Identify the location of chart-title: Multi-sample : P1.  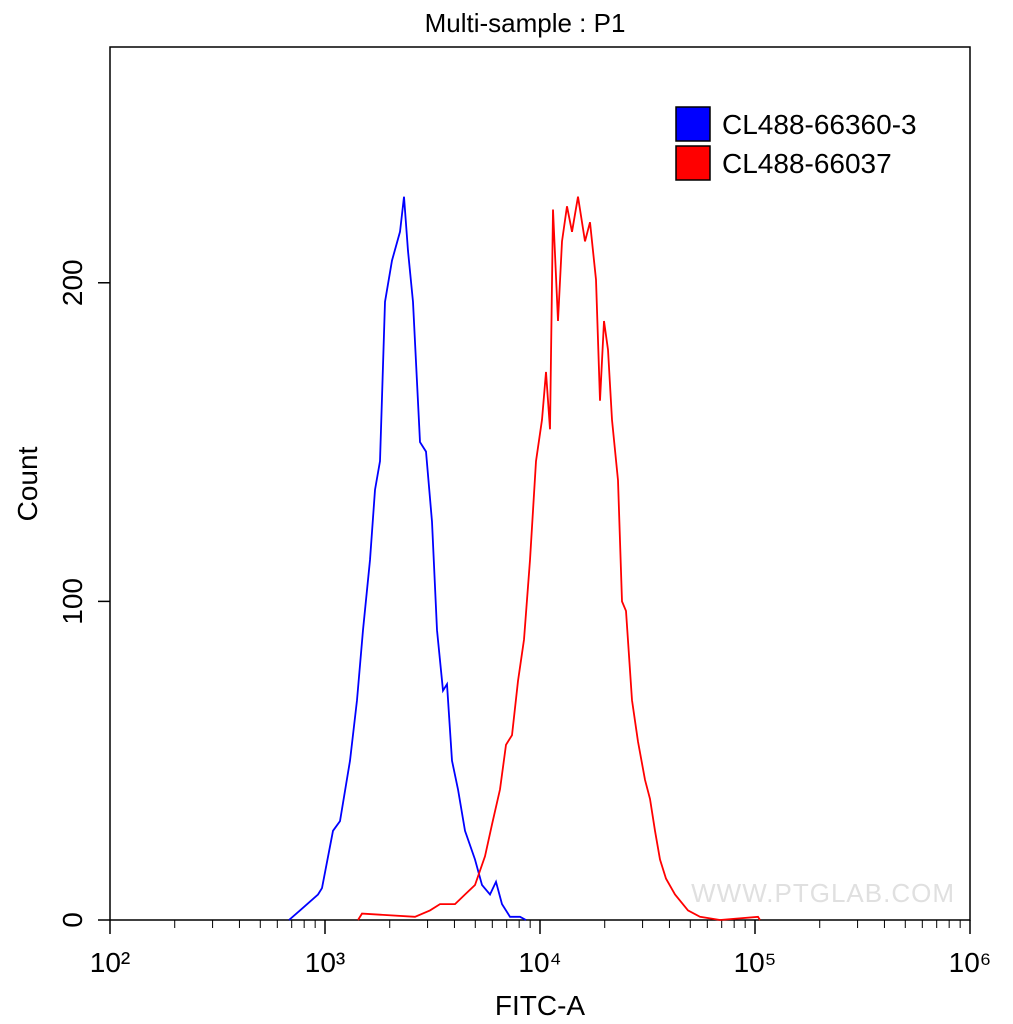
(525, 23).